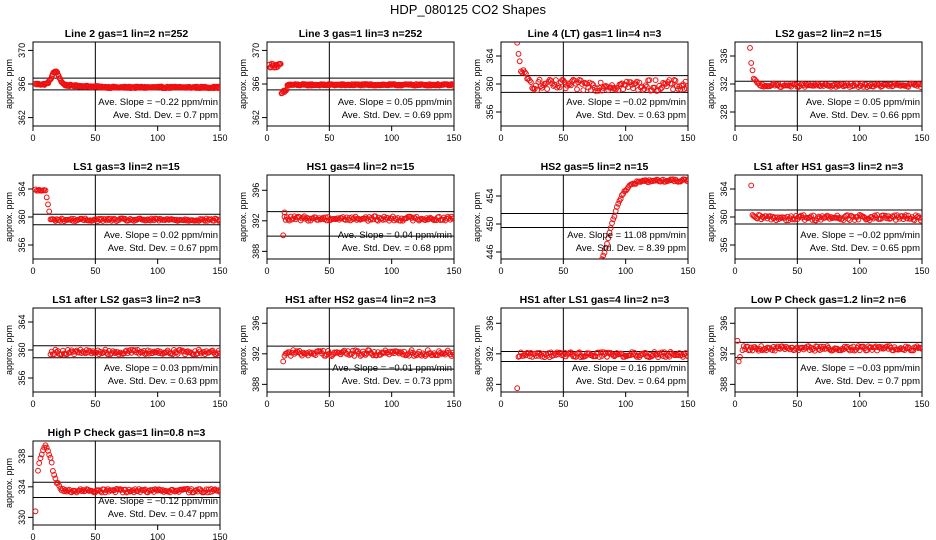  What do you see at coordinates (724, 83) in the screenshot?
I see `y-tick-label: 332` at bounding box center [724, 83].